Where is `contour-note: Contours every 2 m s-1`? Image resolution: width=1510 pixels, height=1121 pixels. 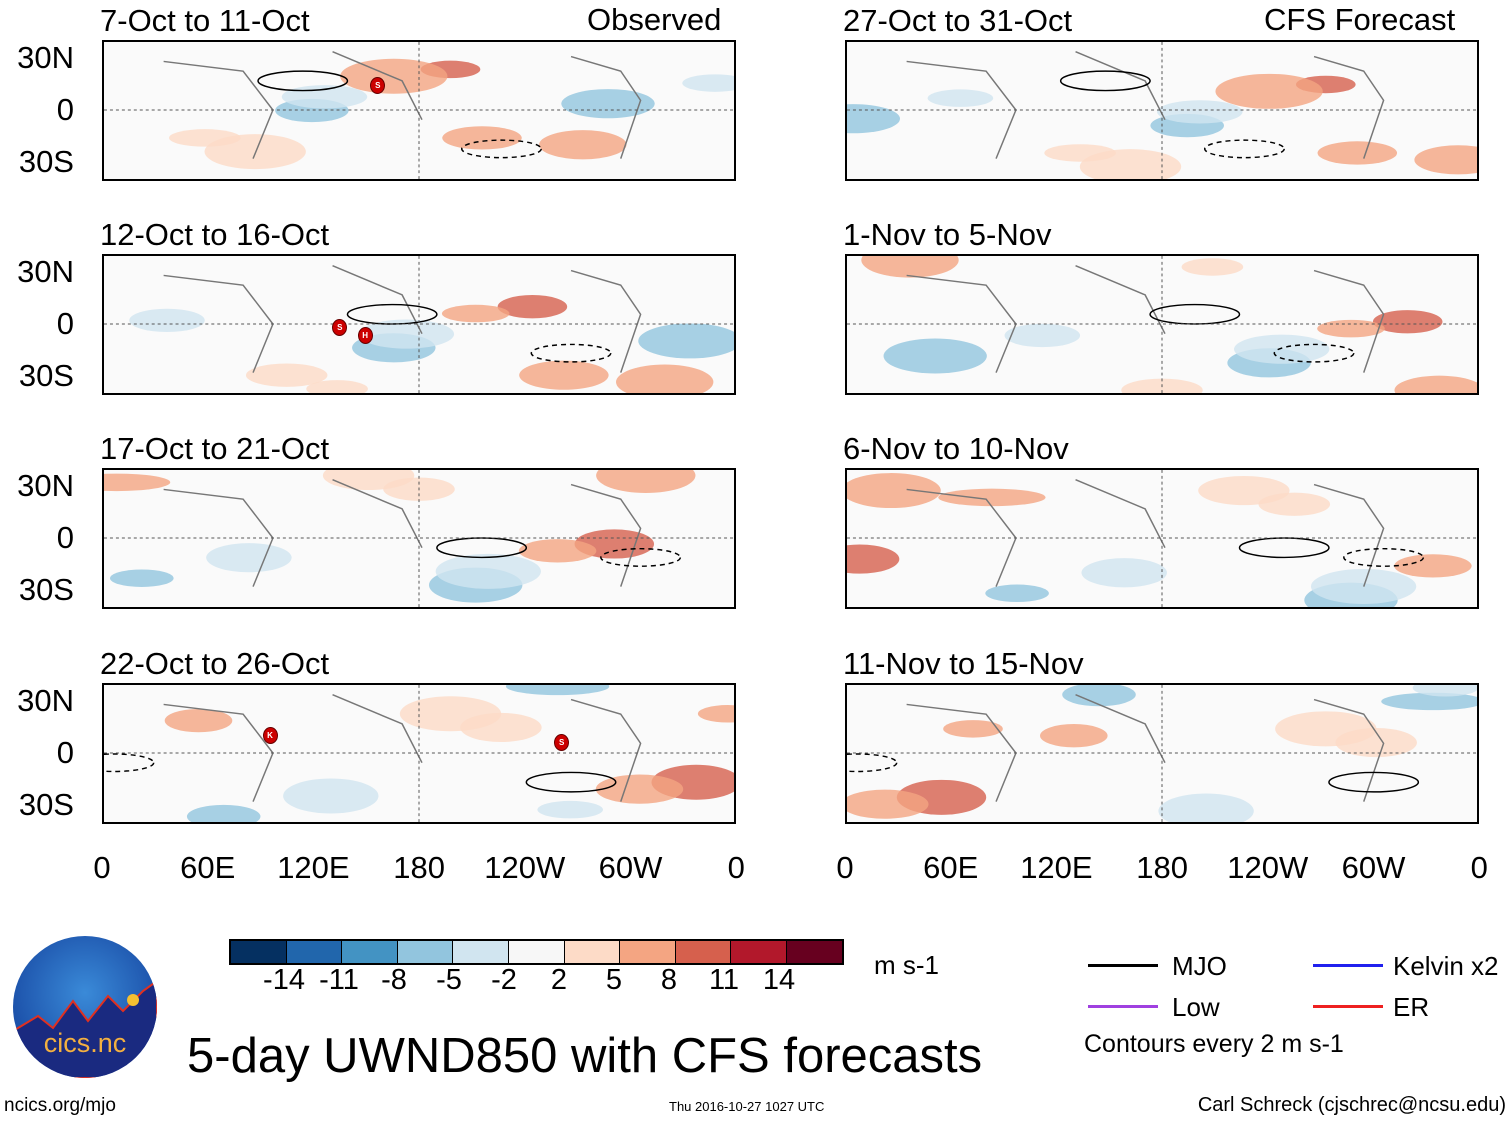
contour-note: Contours every 2 m s-1 is located at coordinates (1214, 1044).